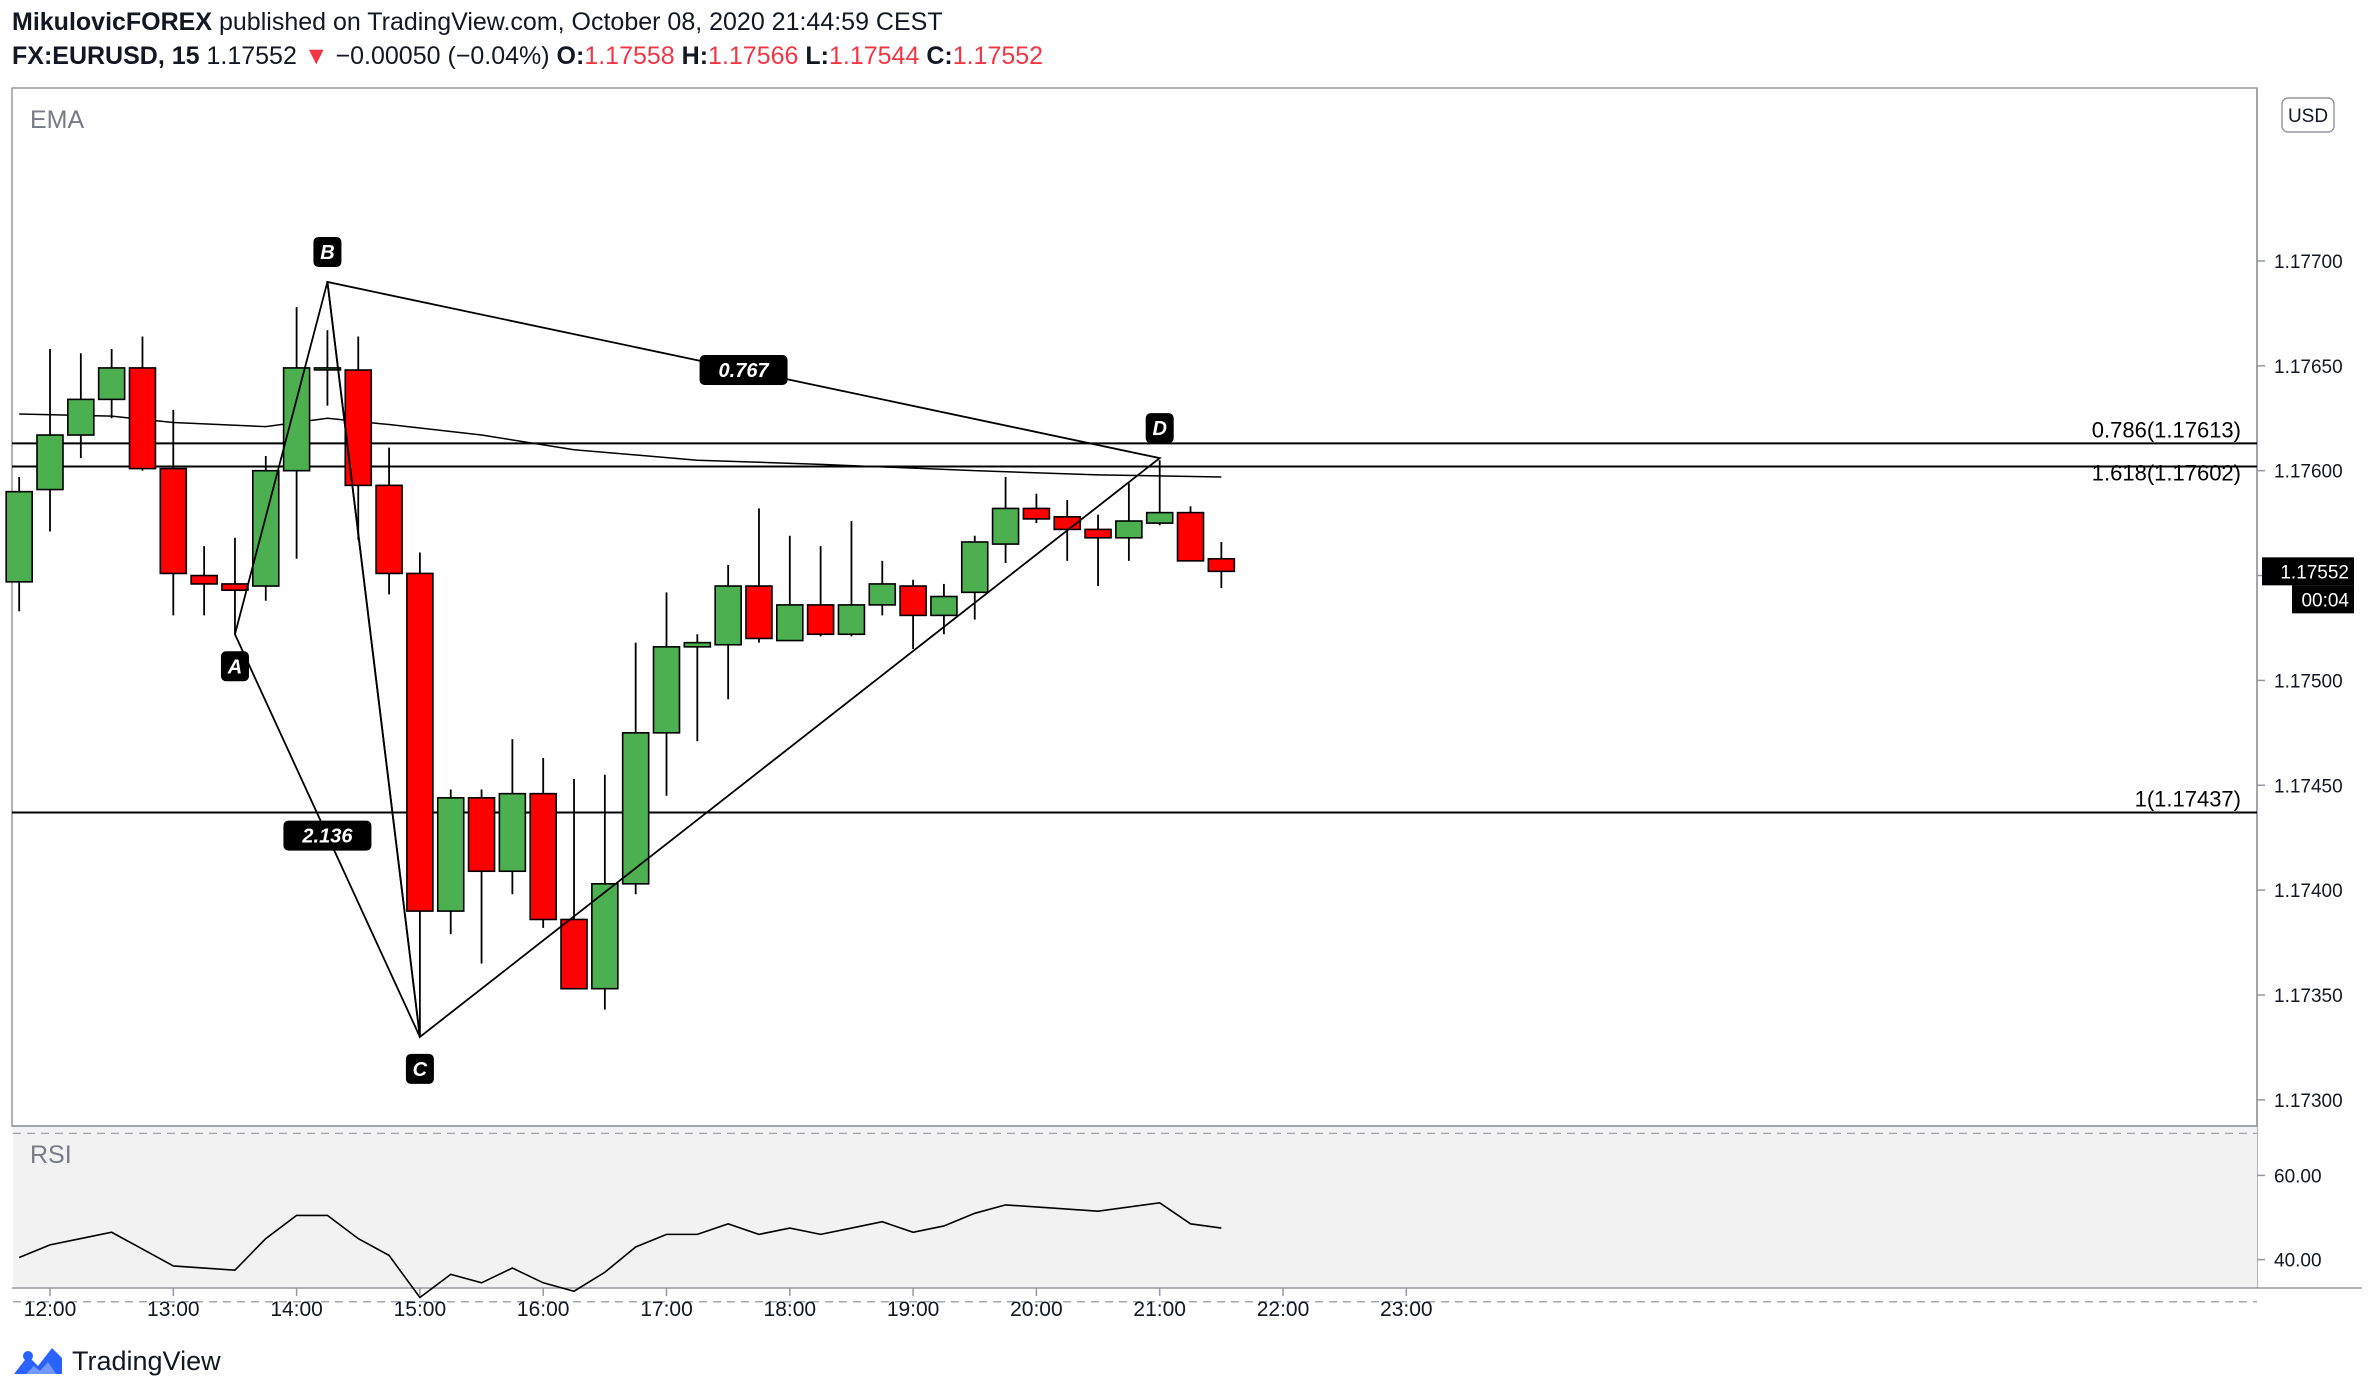  I want to click on level-label: 1.618(1.17602), so click(2166, 472).